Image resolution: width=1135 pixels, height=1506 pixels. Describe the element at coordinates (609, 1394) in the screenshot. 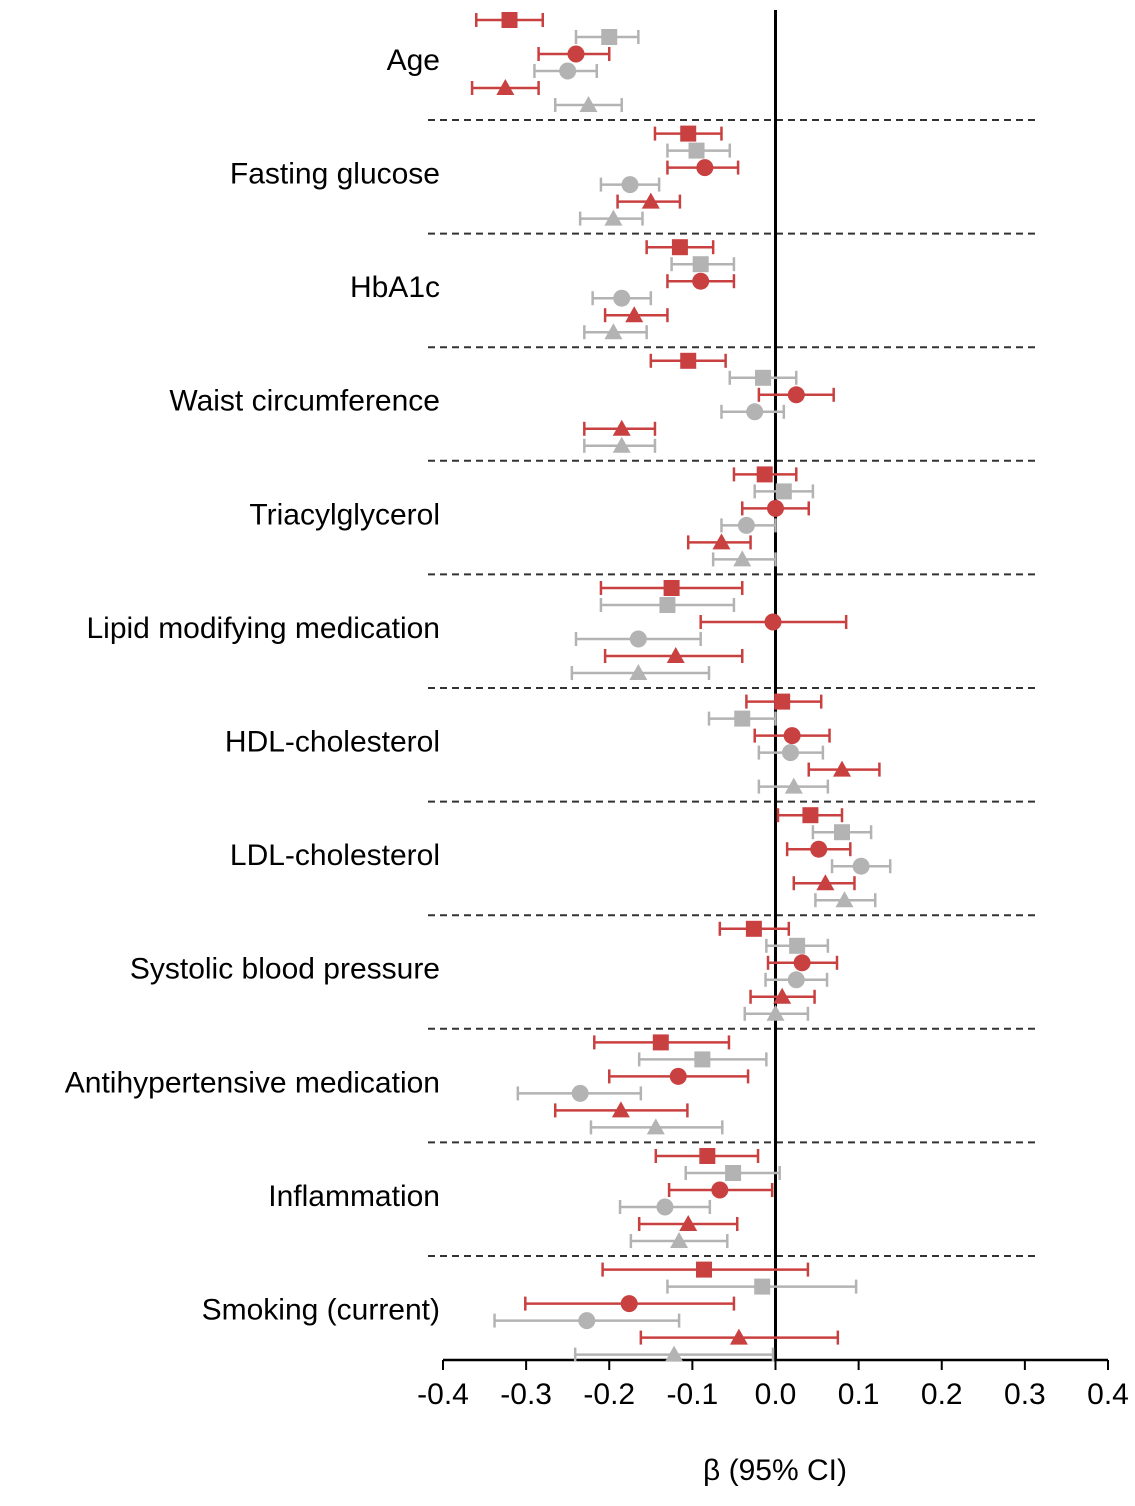

I see `x-tick-label: -0.2` at that location.